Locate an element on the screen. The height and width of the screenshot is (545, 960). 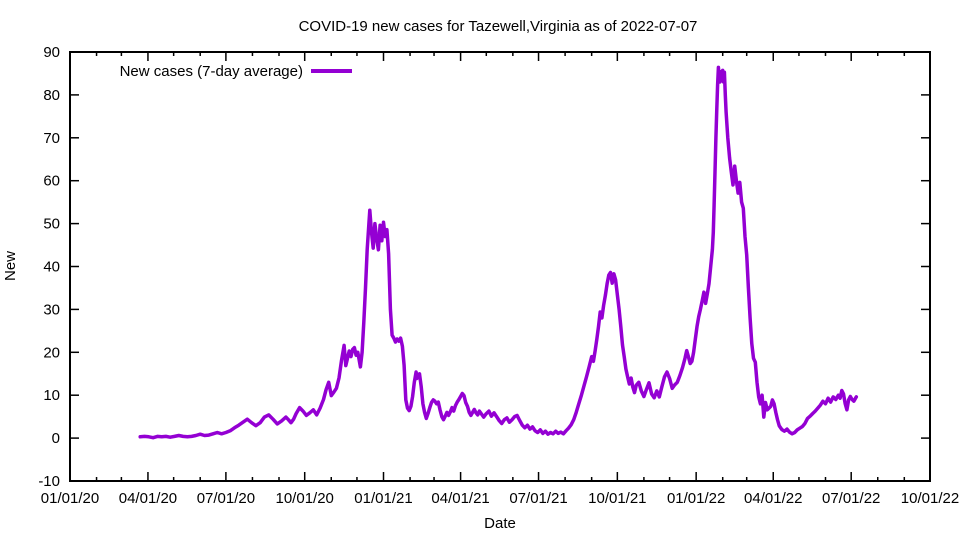
y-axis-label: New is located at coordinates (10, 266).